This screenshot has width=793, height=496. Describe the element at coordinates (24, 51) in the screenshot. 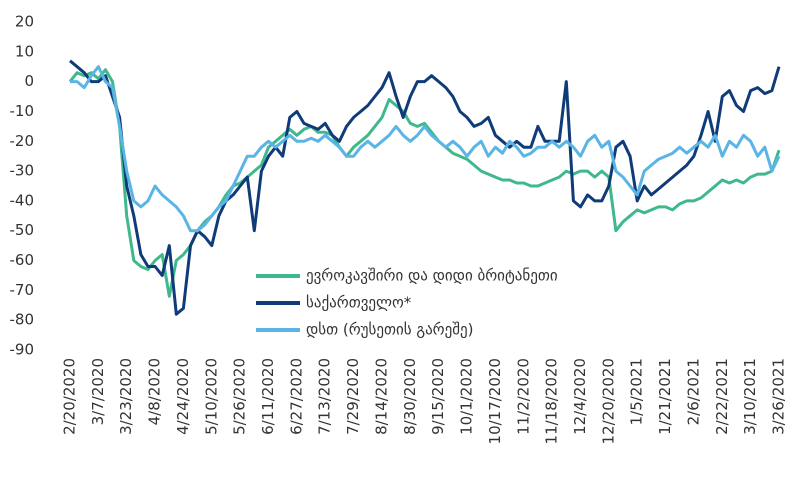

I see `y-tick-label: 10` at that location.